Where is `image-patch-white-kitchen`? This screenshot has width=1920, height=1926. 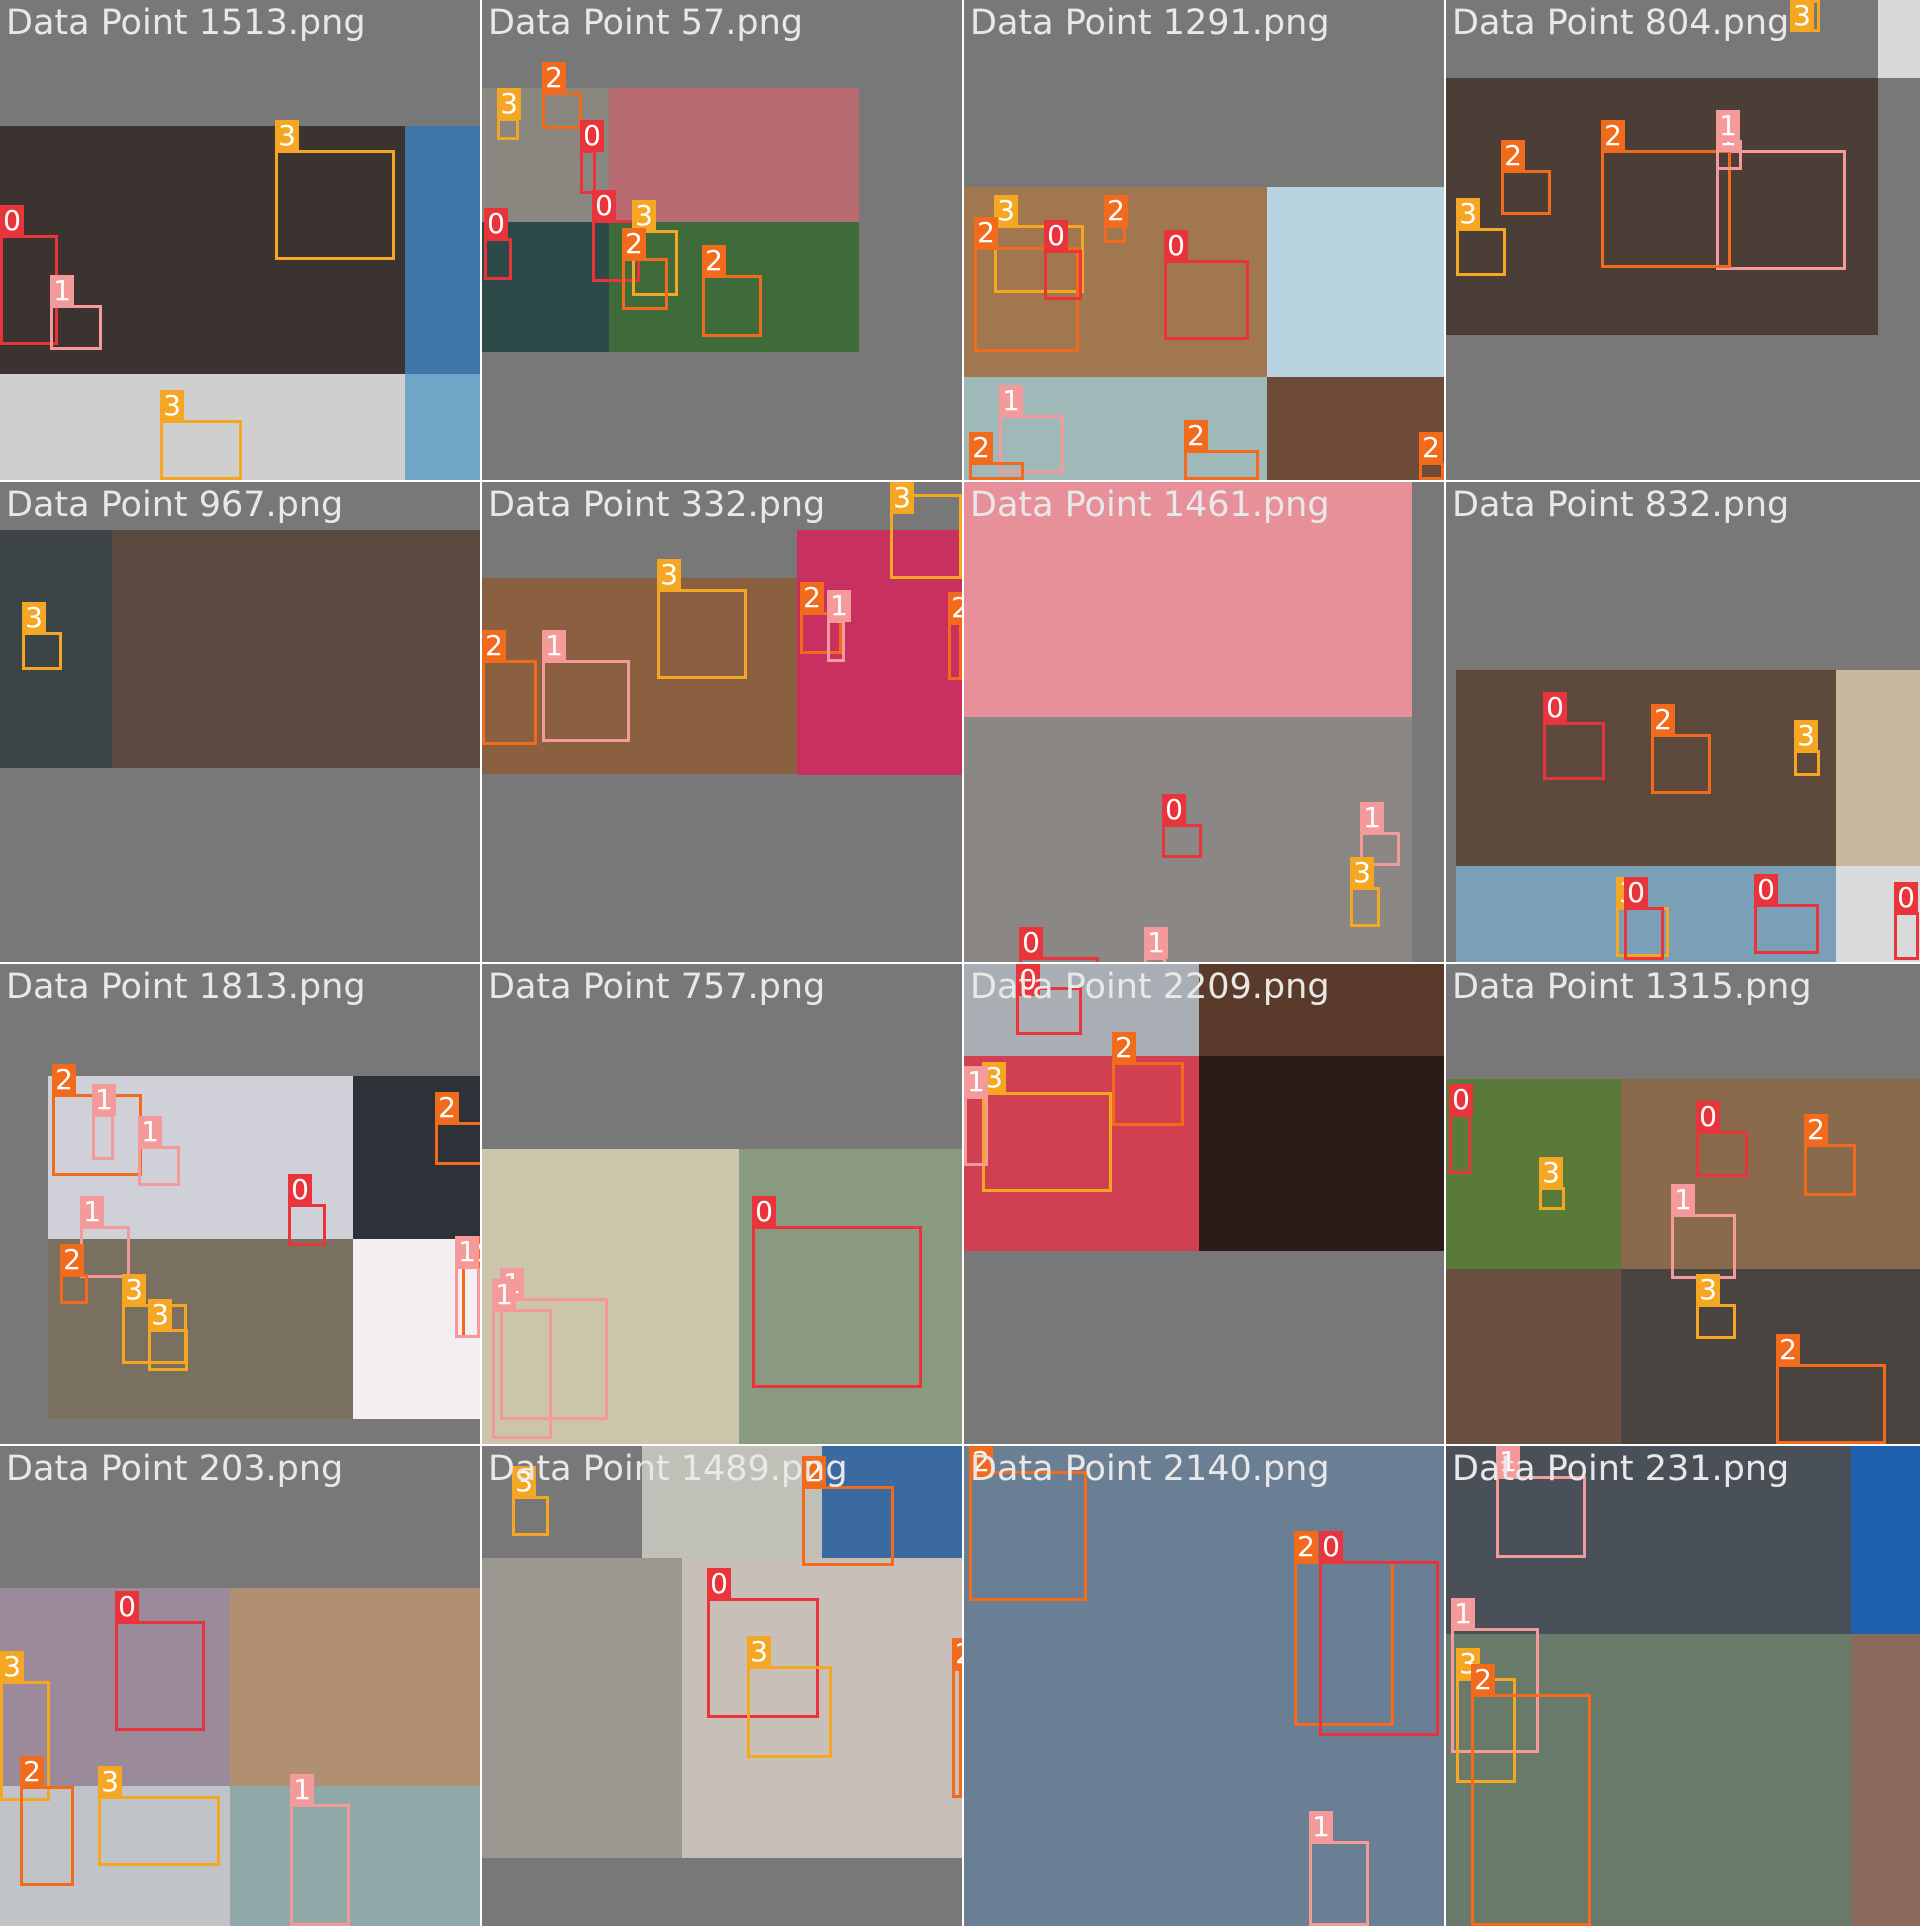
image-patch-white-kitchen is located at coordinates (610, 1296).